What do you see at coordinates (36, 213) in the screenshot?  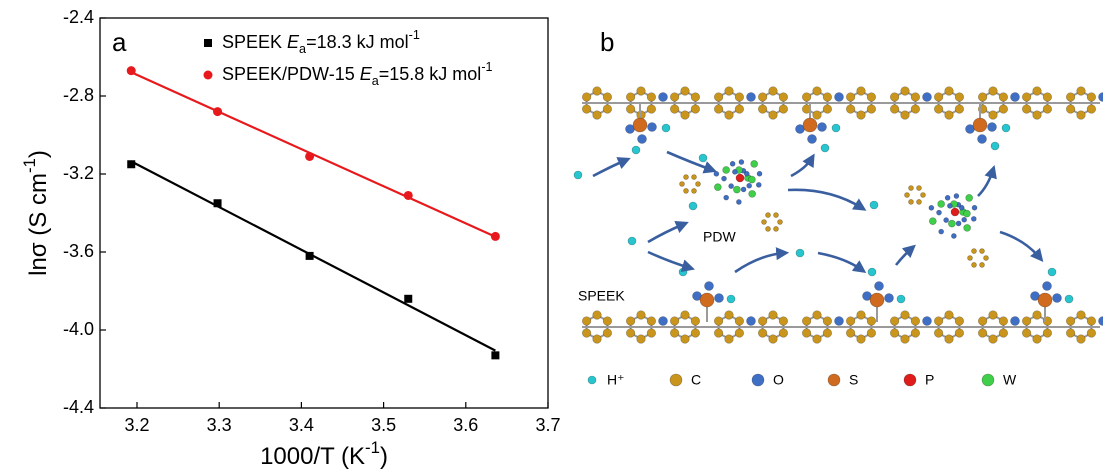 I see `y-axis-label: lnσ (S cm-1)` at bounding box center [36, 213].